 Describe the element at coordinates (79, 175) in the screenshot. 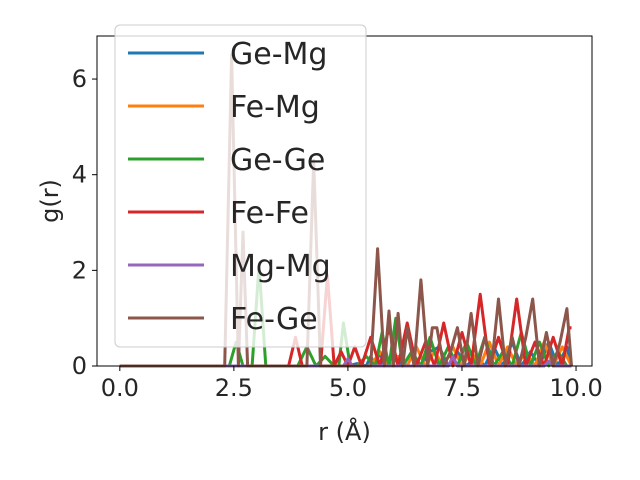

I see `y-tick-label: 4` at that location.